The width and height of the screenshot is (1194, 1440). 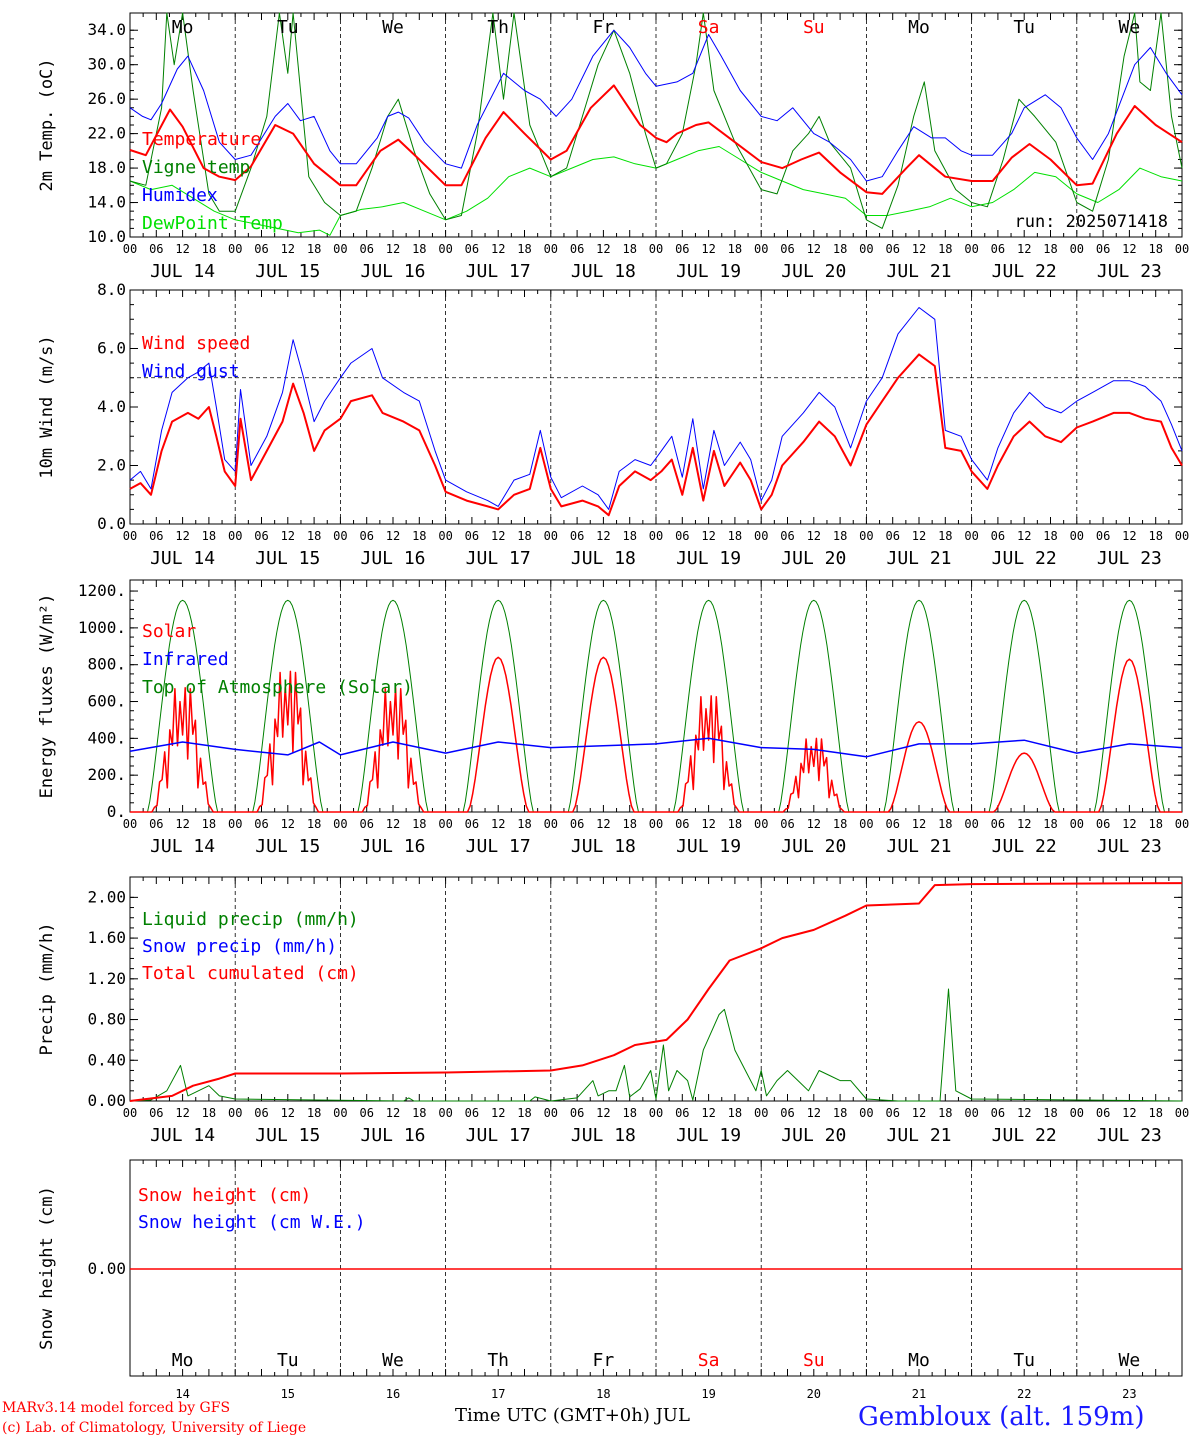 What do you see at coordinates (814, 1394) in the screenshot?
I see `bottom-date-label: 20` at bounding box center [814, 1394].